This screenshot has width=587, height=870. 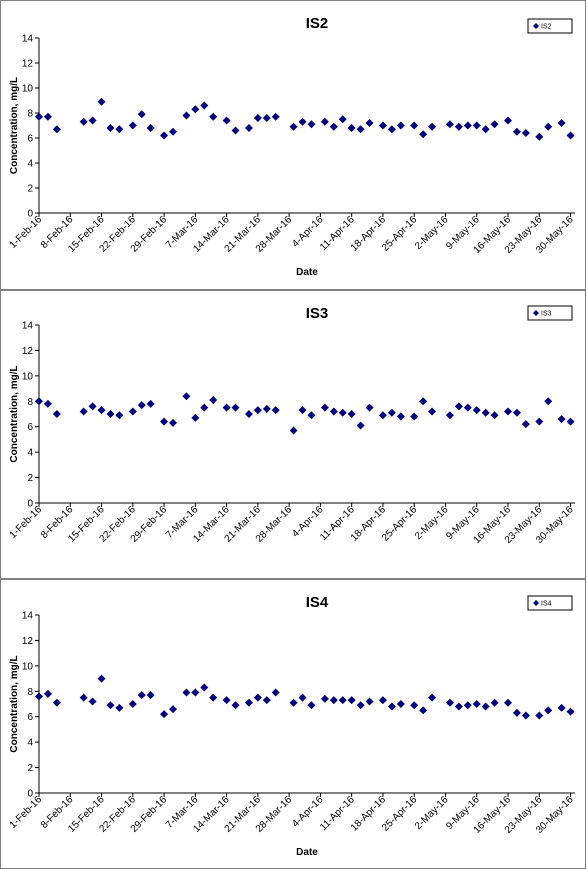 I want to click on y-tick-label: 8, so click(x=30, y=114).